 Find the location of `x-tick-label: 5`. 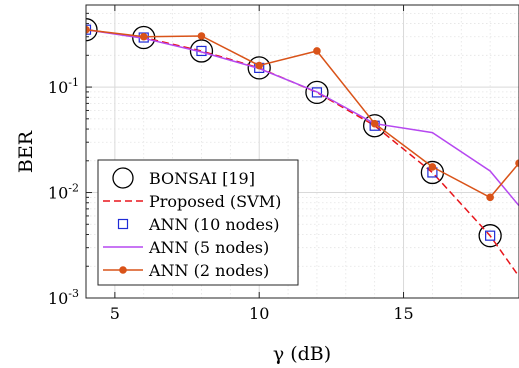

x-tick-label: 5 is located at coordinates (115, 313).